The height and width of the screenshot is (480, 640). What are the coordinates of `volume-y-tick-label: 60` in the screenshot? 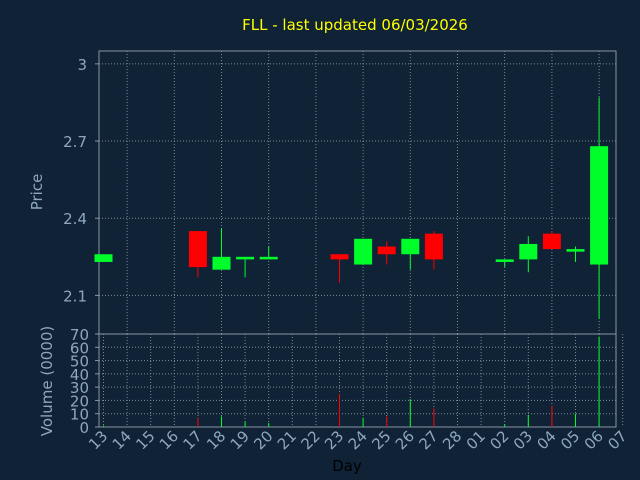 It's located at (79, 348).